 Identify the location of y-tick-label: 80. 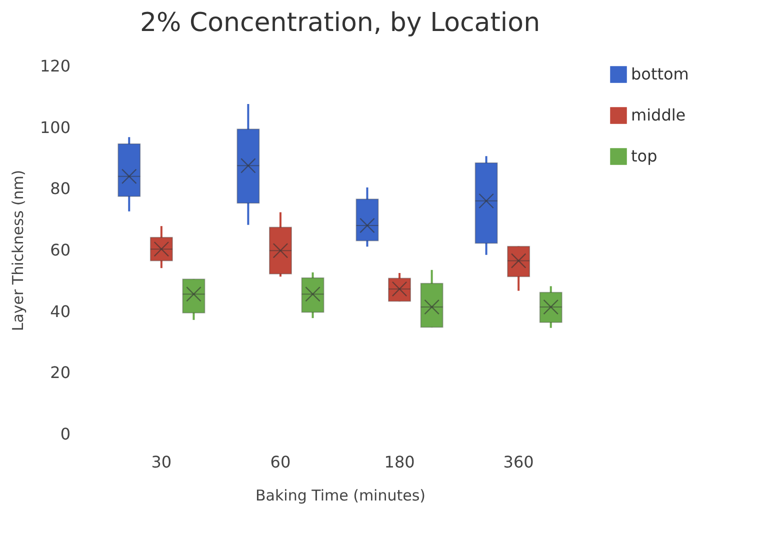
(60, 188).